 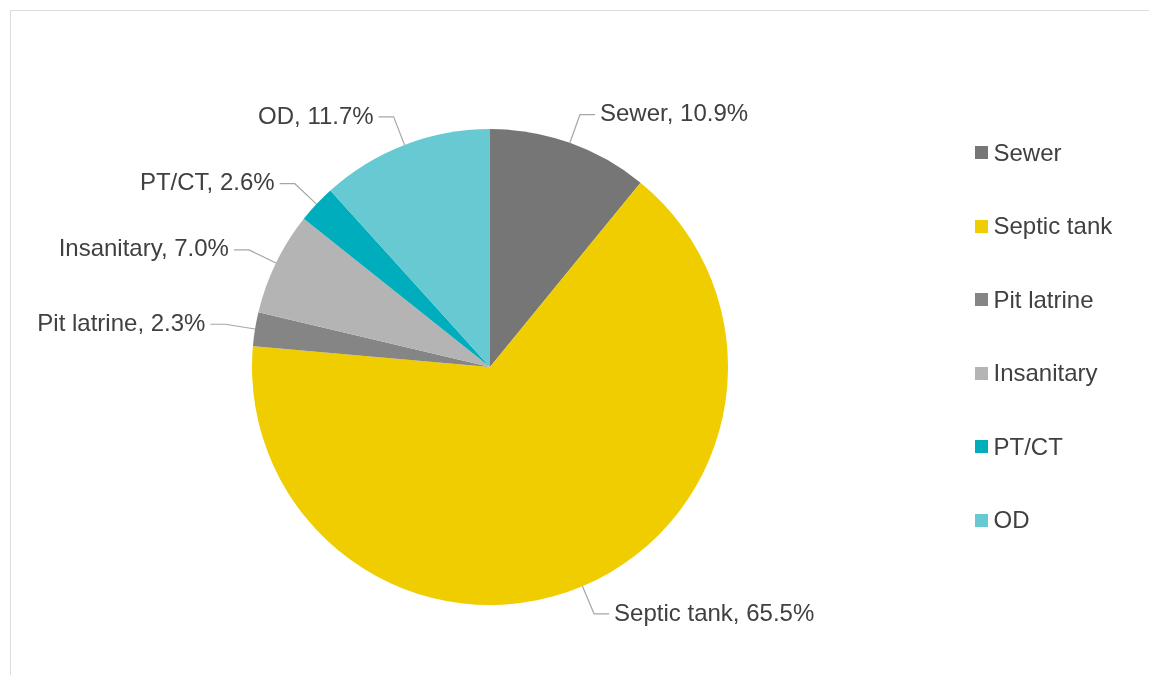 I want to click on legend-label: OD, so click(x=1011, y=520).